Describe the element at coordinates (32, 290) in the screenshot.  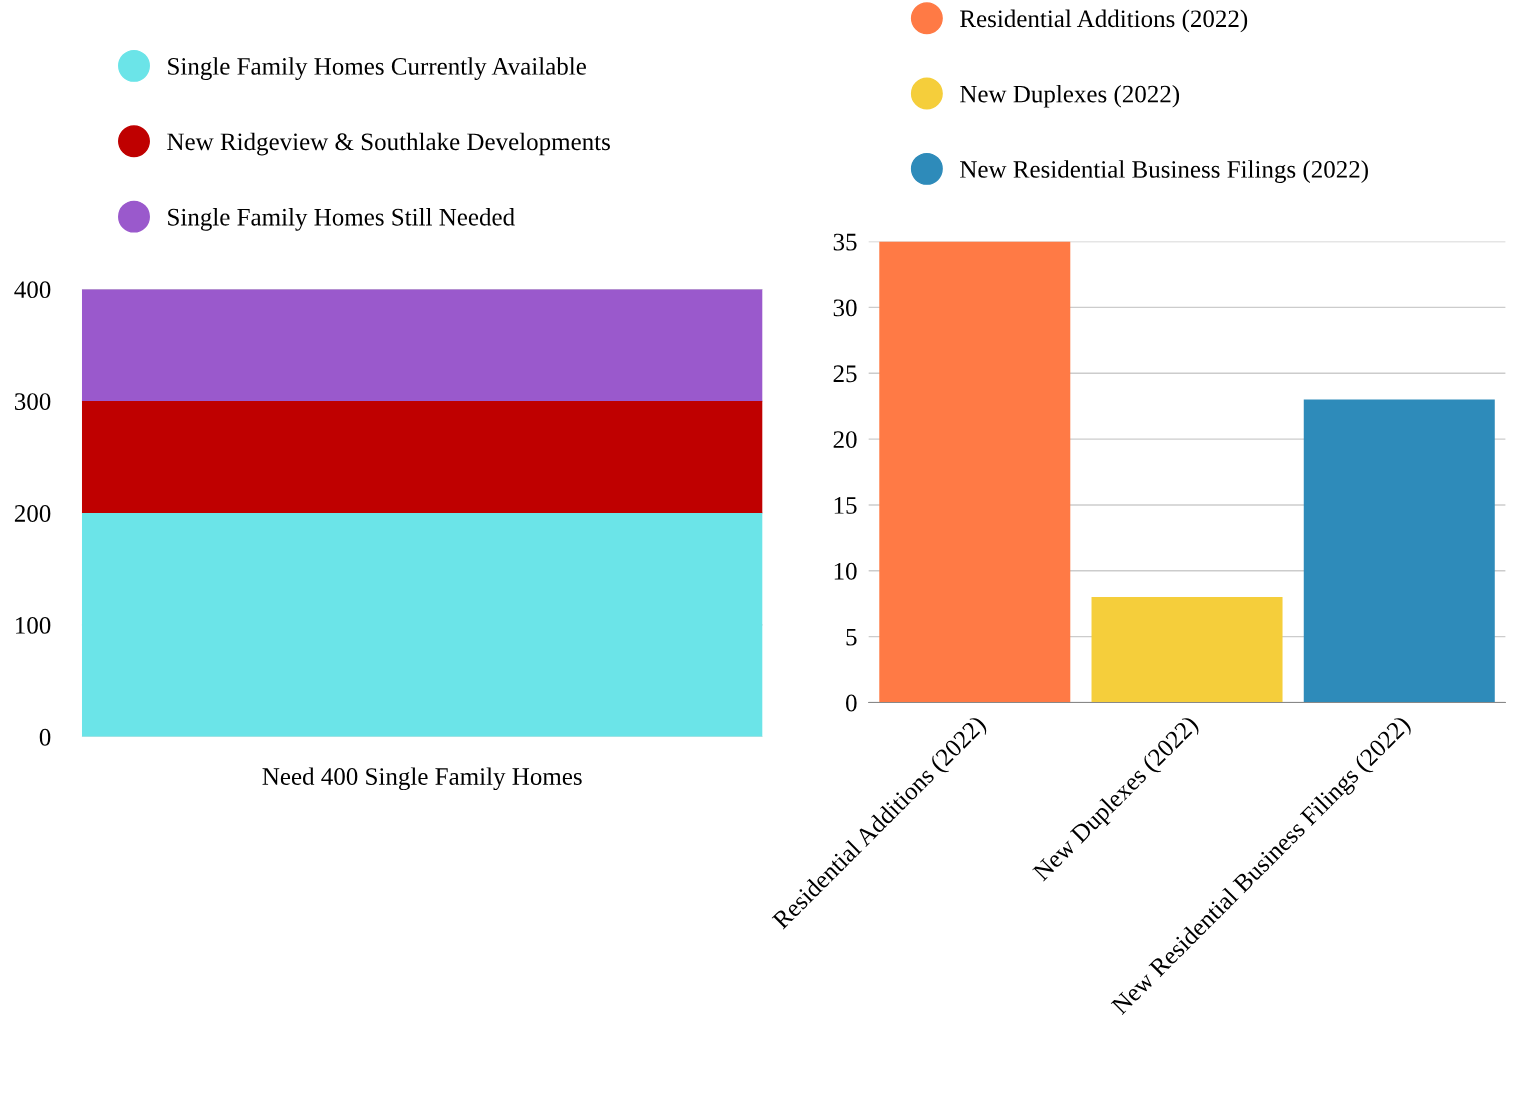
I see `y-tick-label: 400` at that location.